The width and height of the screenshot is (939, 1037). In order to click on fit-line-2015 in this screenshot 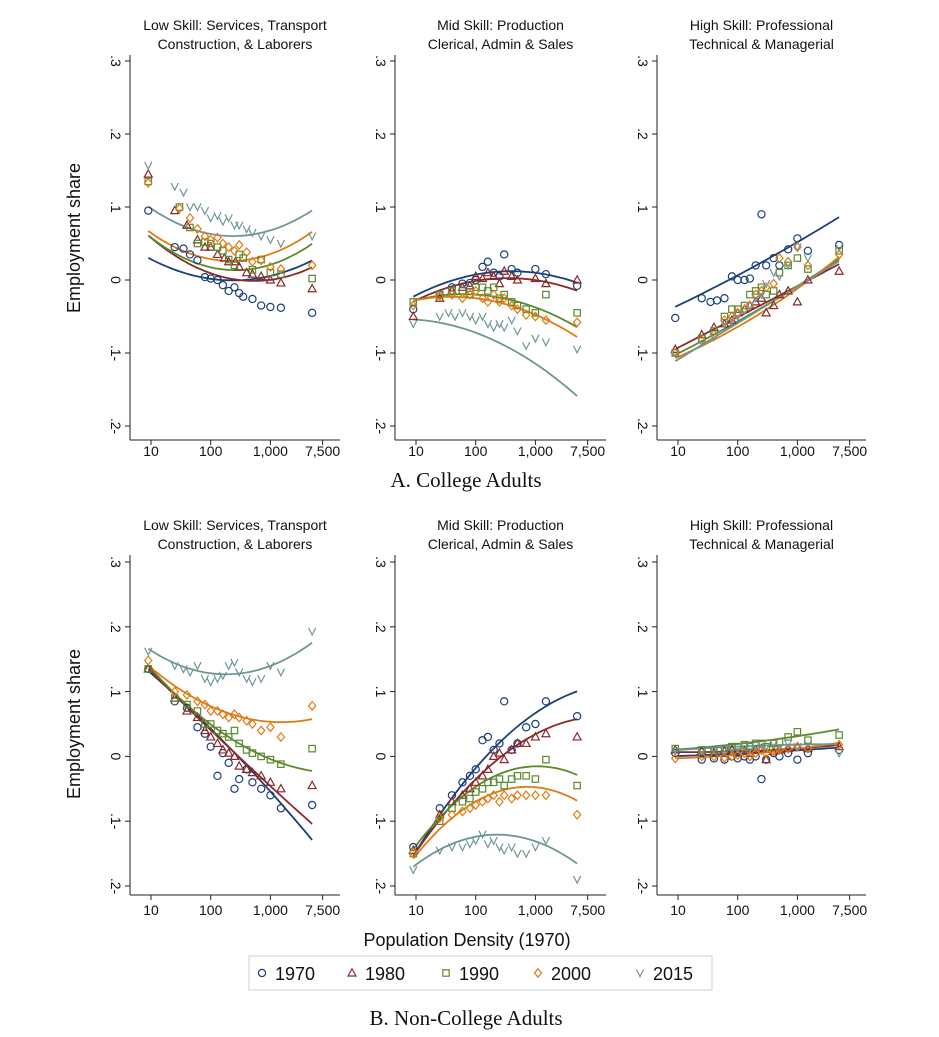, I will do `click(495, 357)`.